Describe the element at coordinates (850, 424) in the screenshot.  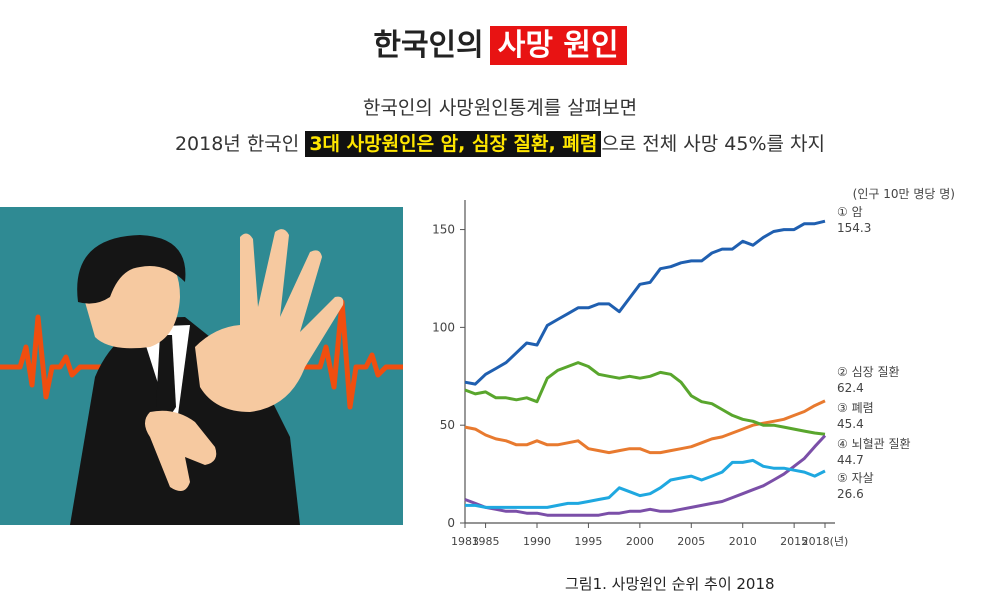
I see `series-end-value-3: 45.4` at that location.